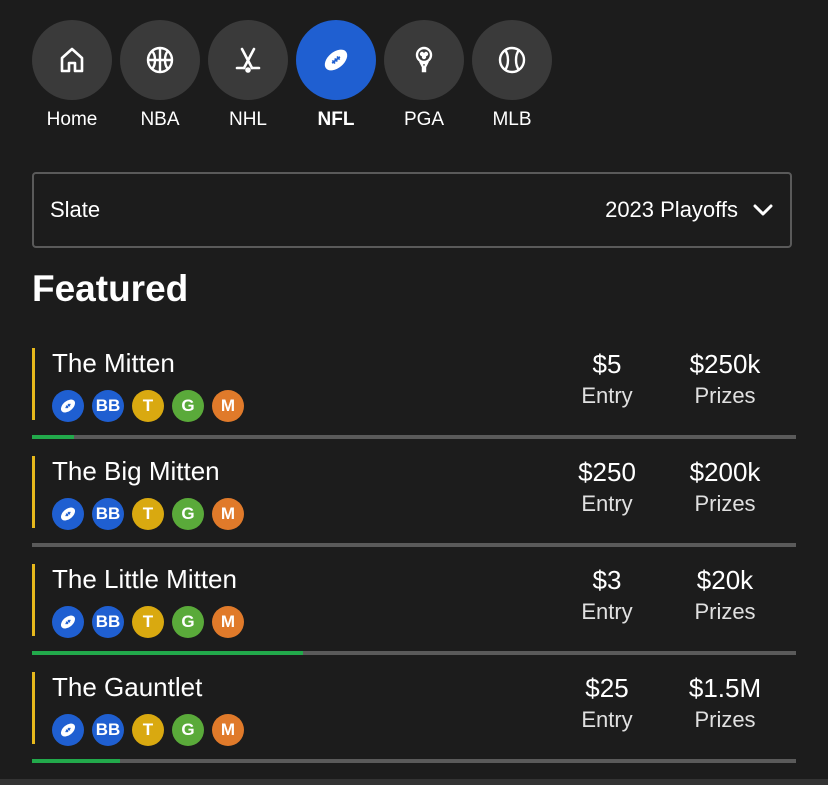  Describe the element at coordinates (72, 60) in the screenshot. I see `home-icon` at that location.